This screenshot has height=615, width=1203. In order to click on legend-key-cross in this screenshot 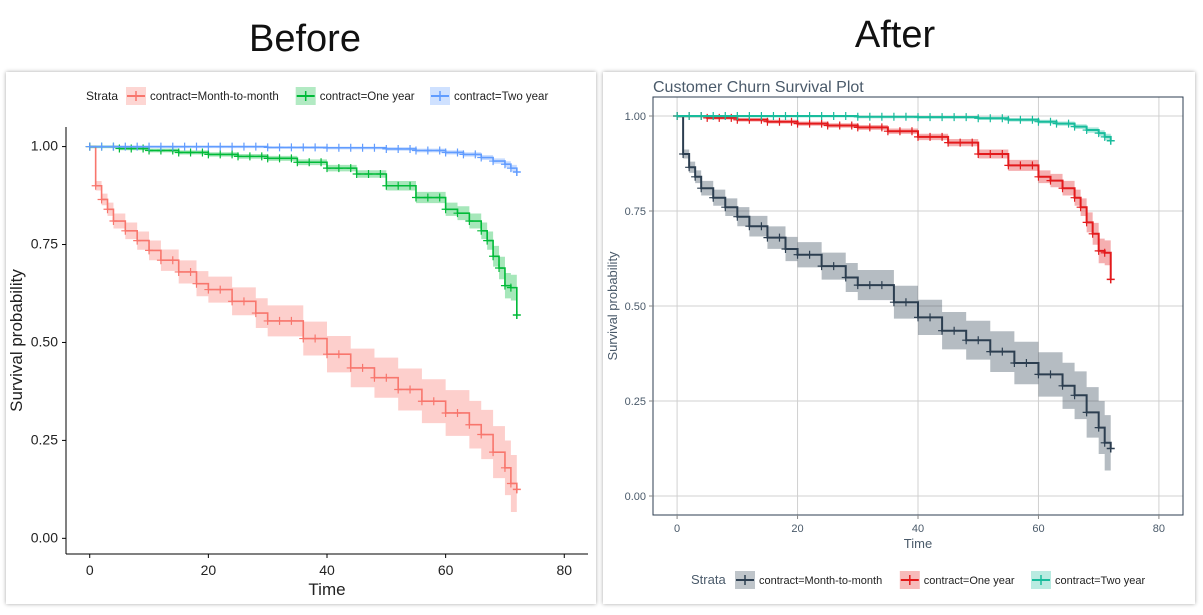, I will do `click(305, 96)`.